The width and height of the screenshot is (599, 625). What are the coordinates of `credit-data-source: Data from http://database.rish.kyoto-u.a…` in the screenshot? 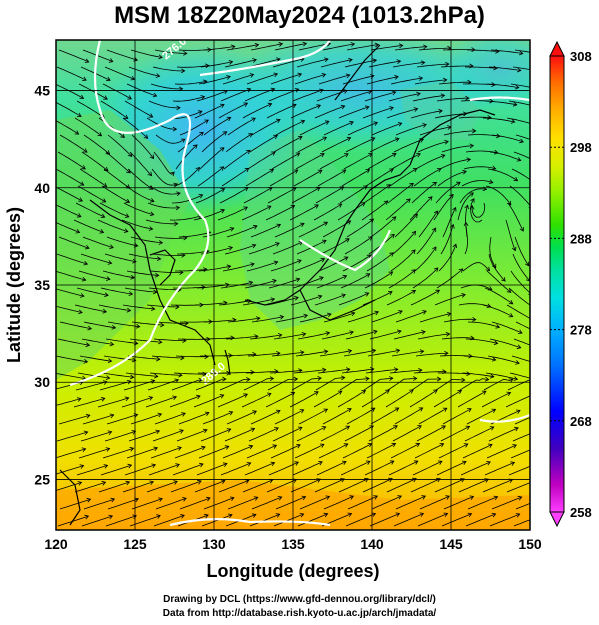 It's located at (299, 613).